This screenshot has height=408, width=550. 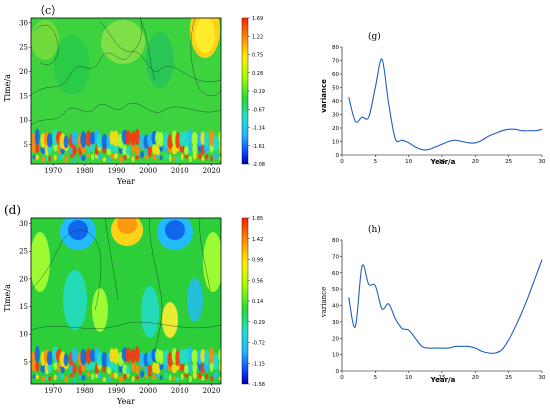 What do you see at coordinates (542, 162) in the screenshot?
I see `x-tick-label: 30` at bounding box center [542, 162].